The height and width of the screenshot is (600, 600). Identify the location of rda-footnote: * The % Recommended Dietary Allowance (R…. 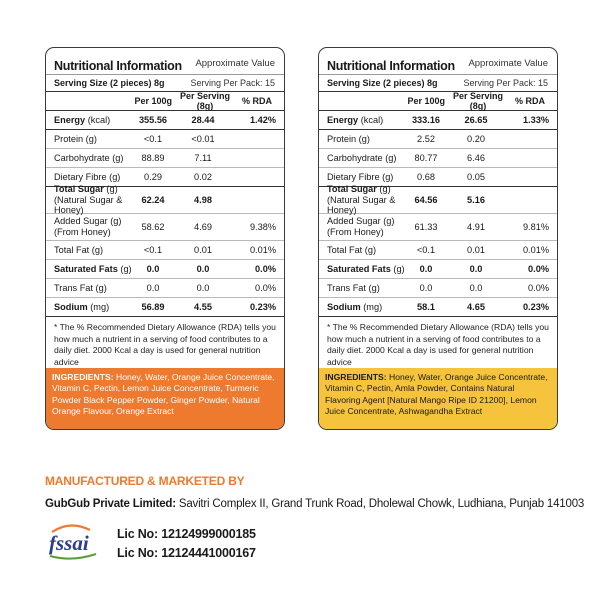
(165, 344).